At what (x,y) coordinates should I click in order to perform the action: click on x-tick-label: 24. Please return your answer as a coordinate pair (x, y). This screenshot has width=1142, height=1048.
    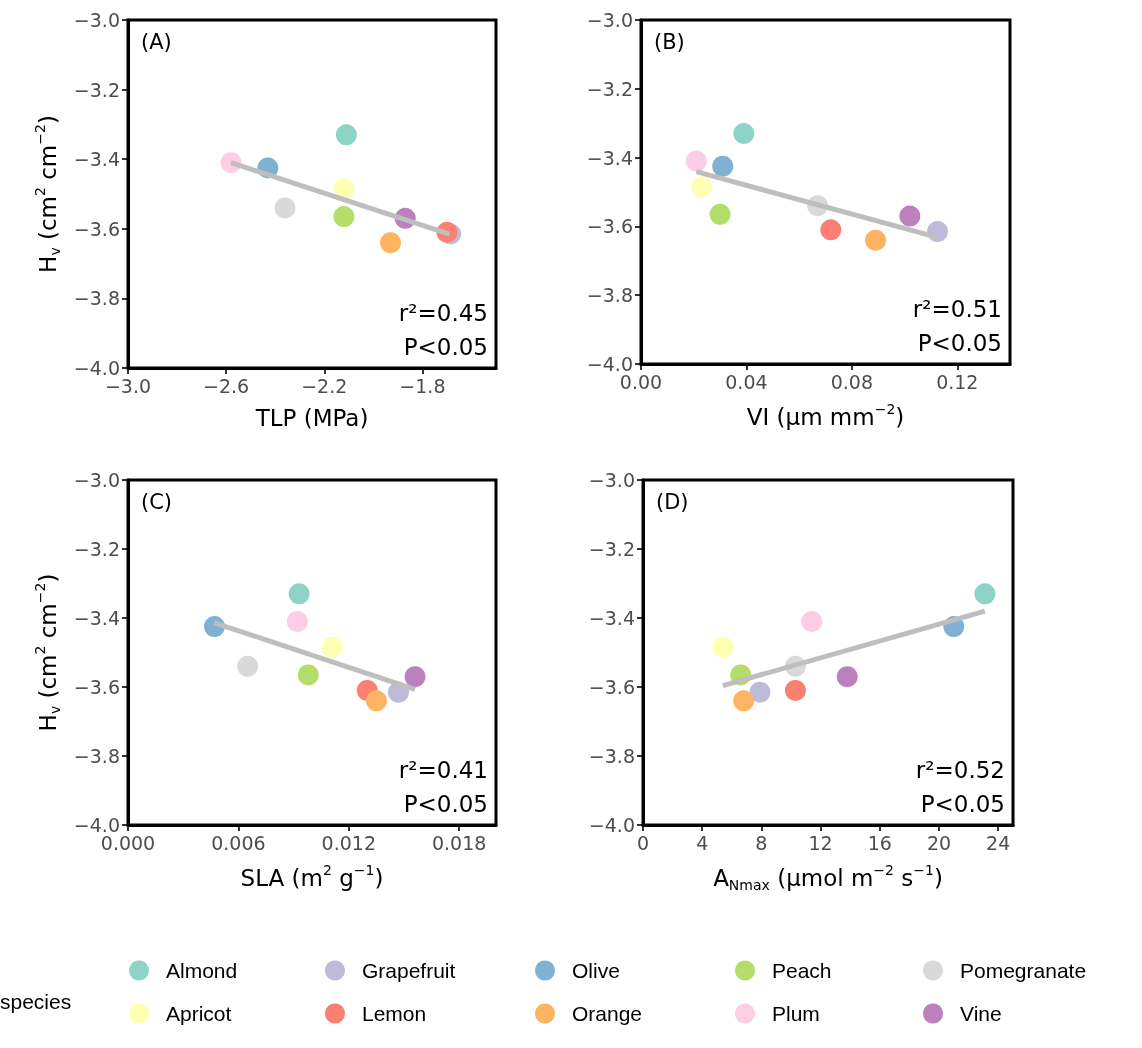
    Looking at the image, I should click on (998, 842).